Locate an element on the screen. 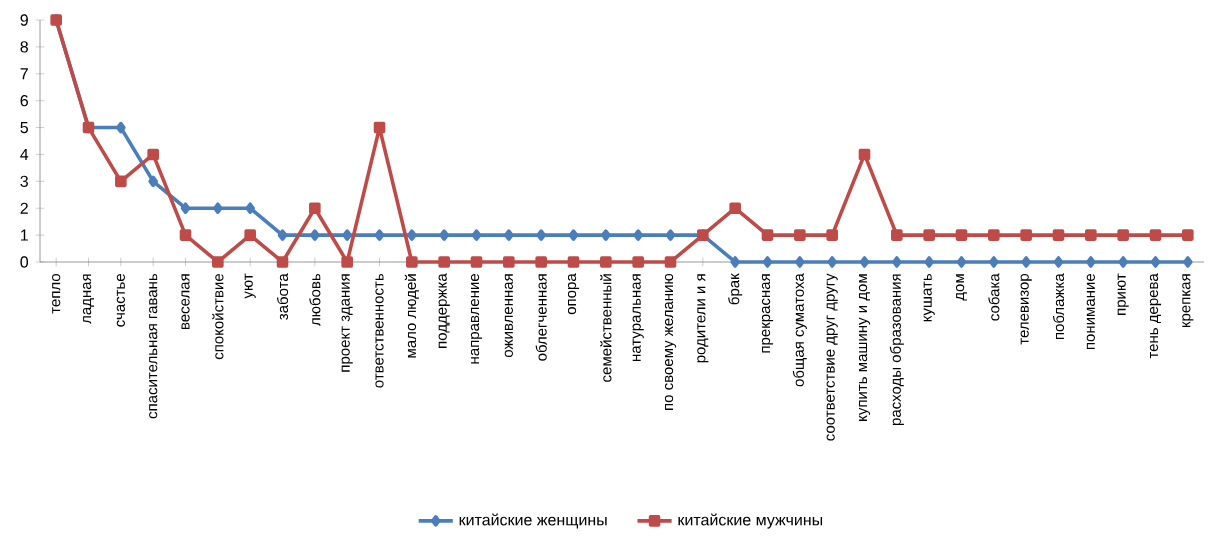 The height and width of the screenshot is (540, 1211). x-tick-label: прекрасная is located at coordinates (767, 313).